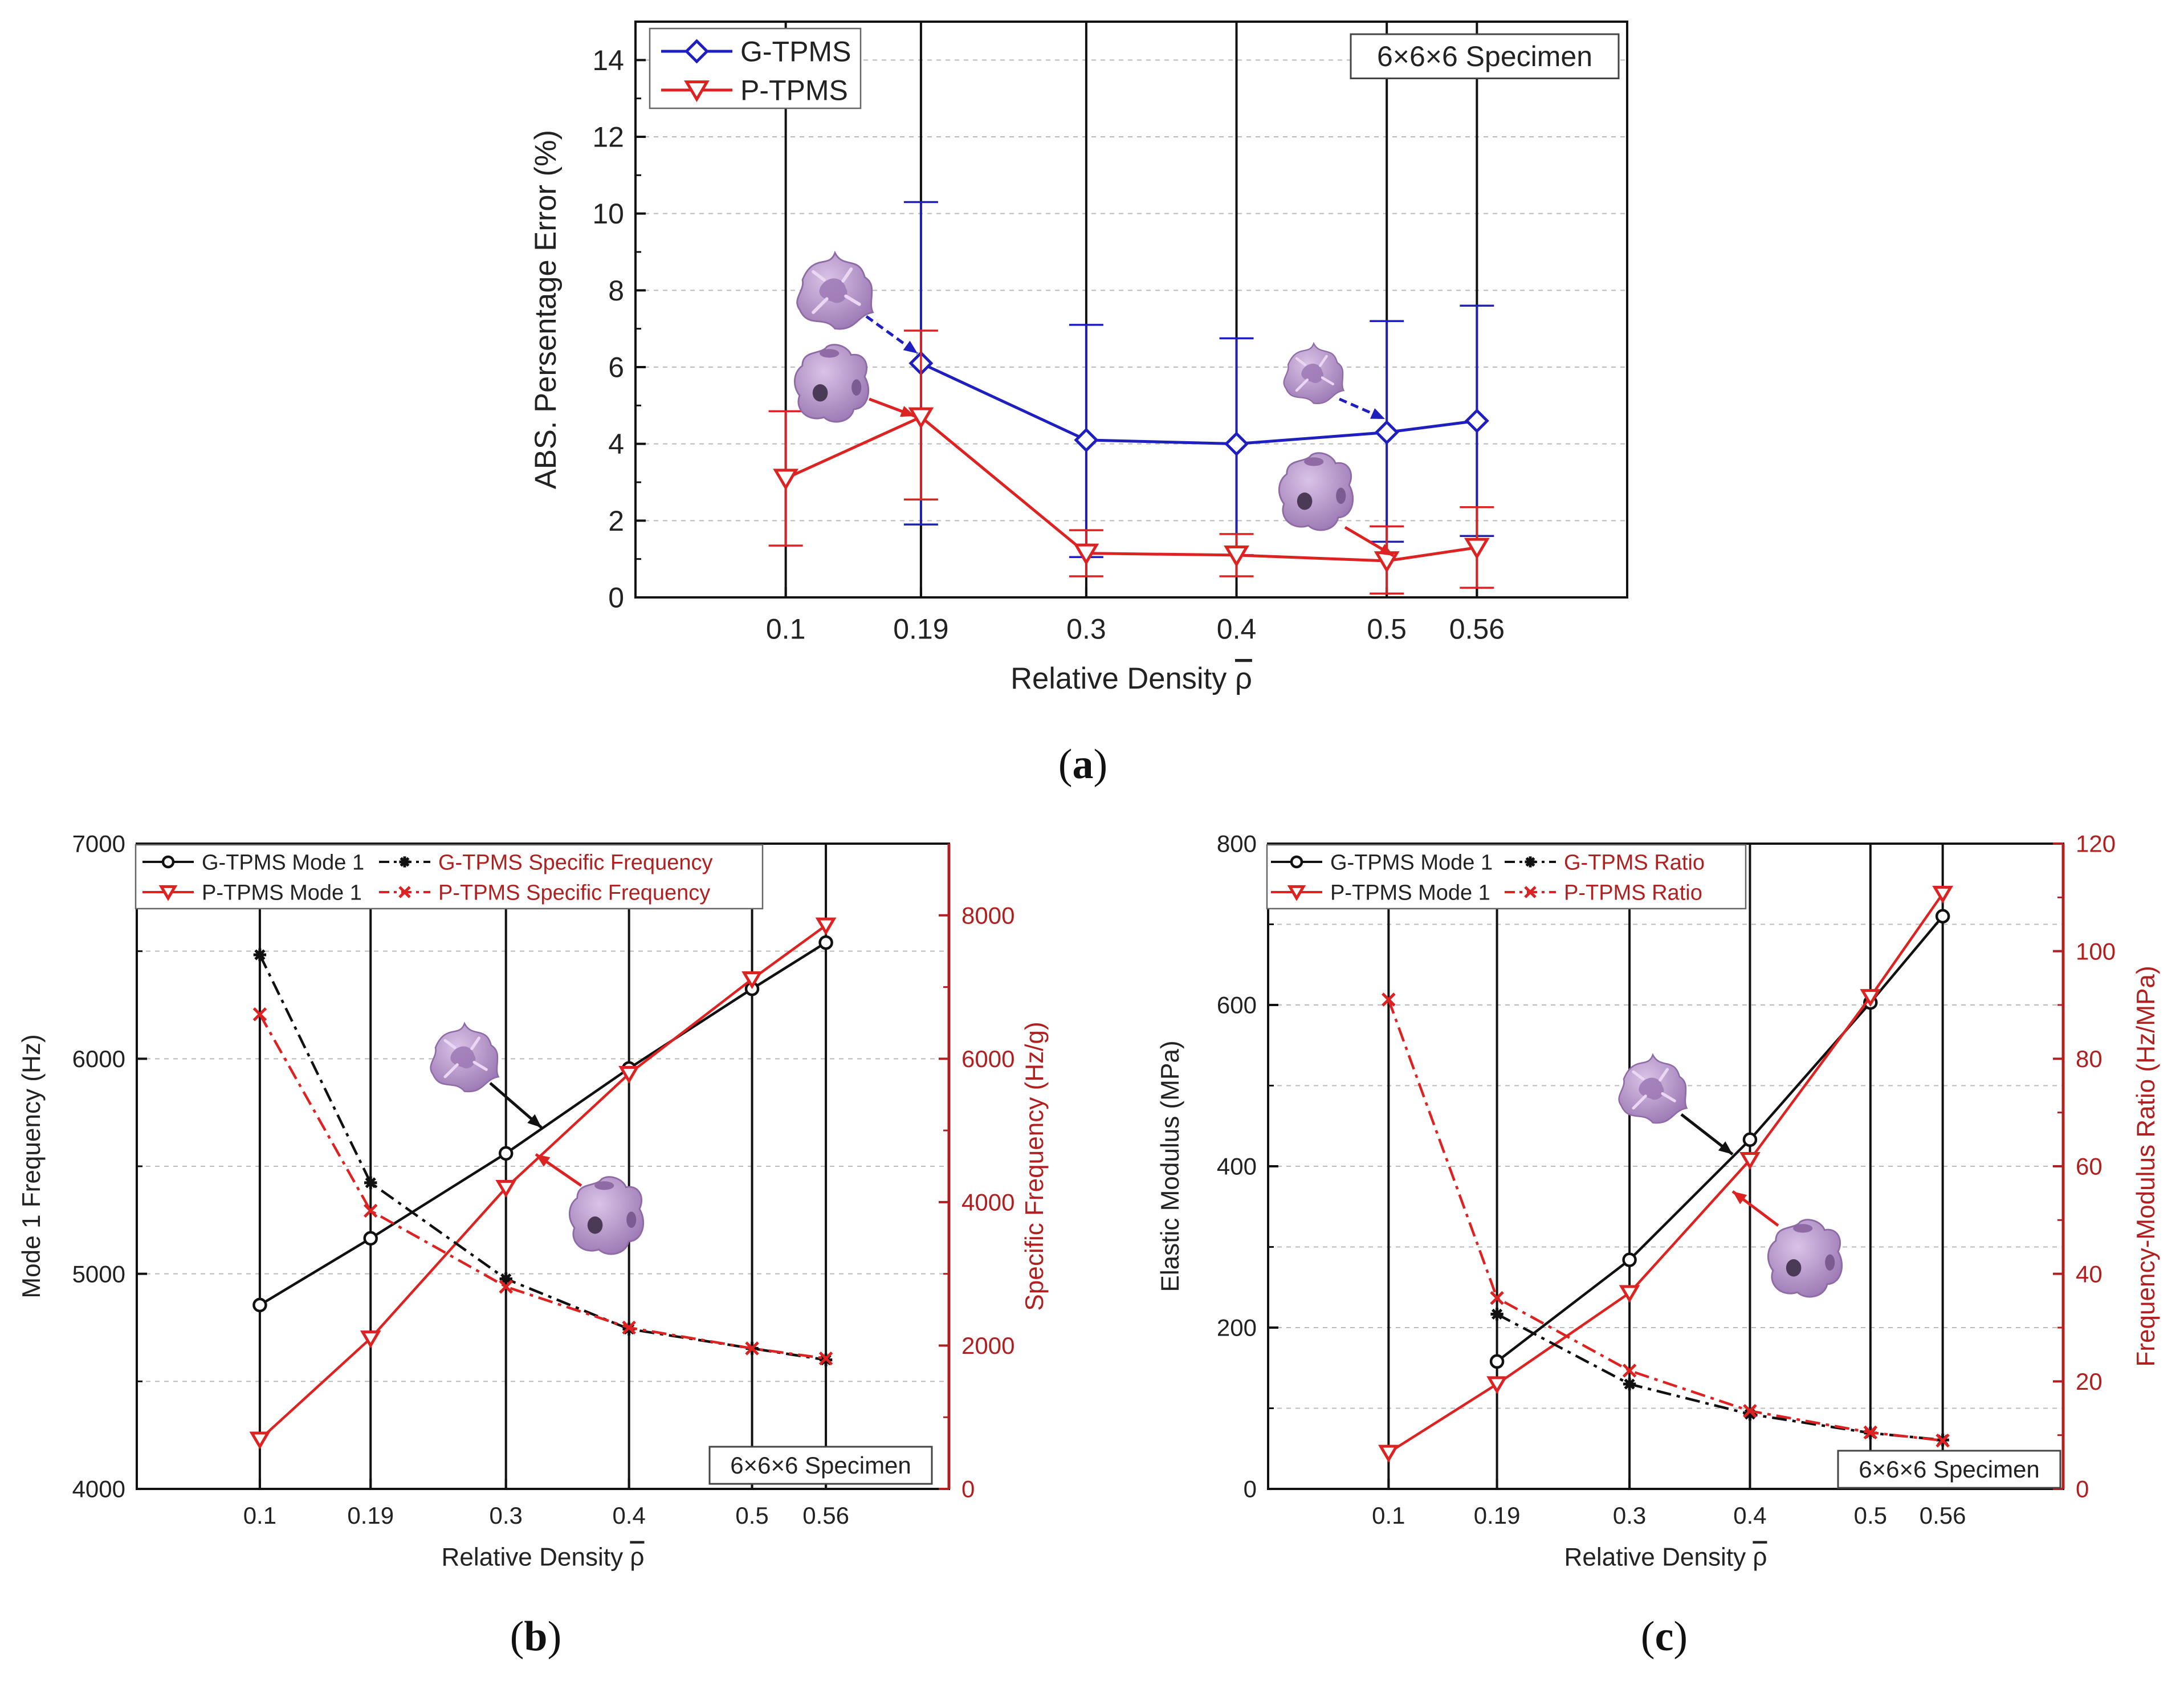  What do you see at coordinates (2089, 1273) in the screenshot?
I see `y2-tick-label: 40` at bounding box center [2089, 1273].